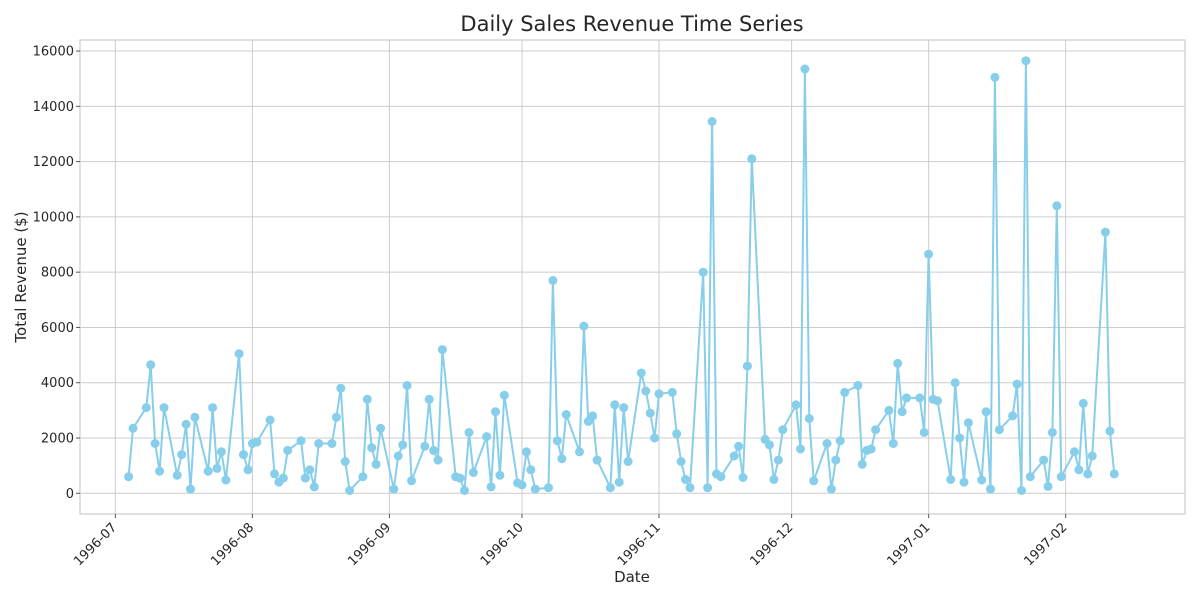 This screenshot has height=600, width=1200. Describe the element at coordinates (70, 494) in the screenshot. I see `y-tick-label: 0` at that location.